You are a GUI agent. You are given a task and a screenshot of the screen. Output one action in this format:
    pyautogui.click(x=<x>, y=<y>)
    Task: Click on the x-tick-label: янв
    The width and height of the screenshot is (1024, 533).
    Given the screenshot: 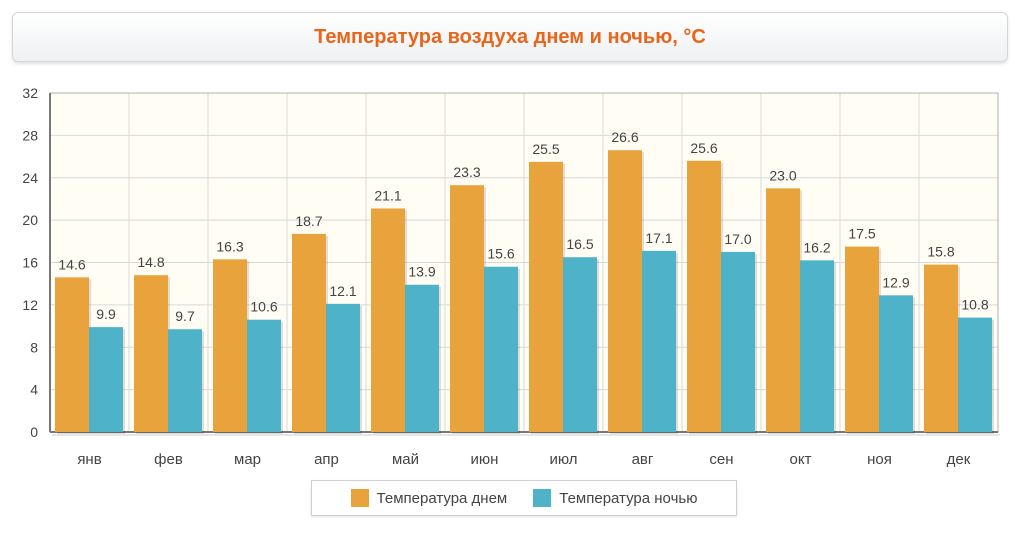 What is the action you would take?
    pyautogui.click(x=89, y=459)
    